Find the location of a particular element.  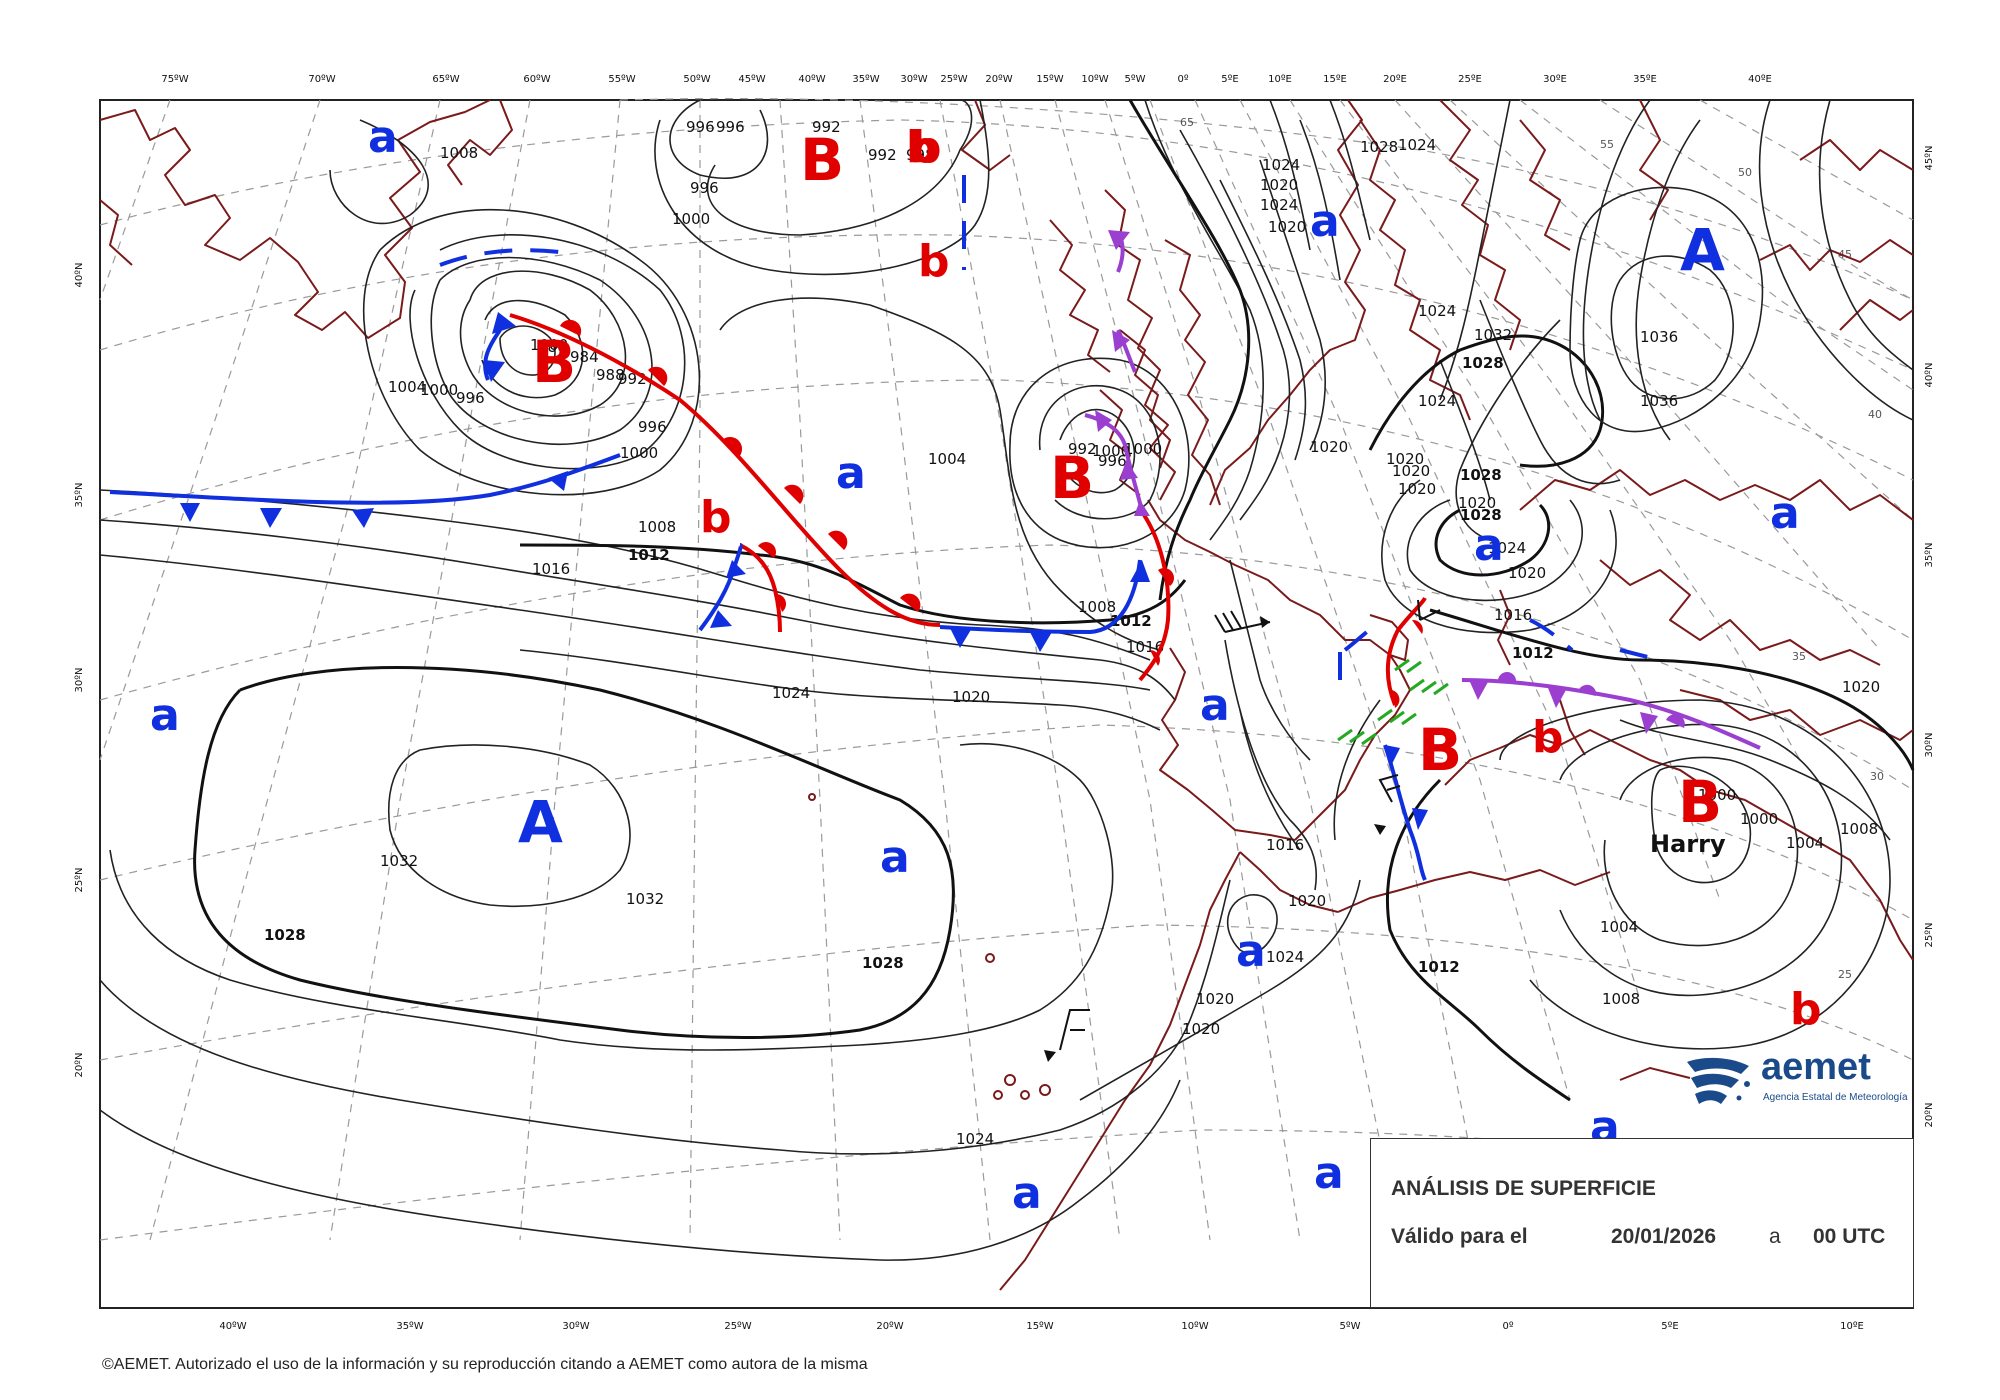

right-latitude-ticks: 45ºN 40ºN 35ºN 30ºN 25ºN 20ºN is located at coordinates (1929, 637).